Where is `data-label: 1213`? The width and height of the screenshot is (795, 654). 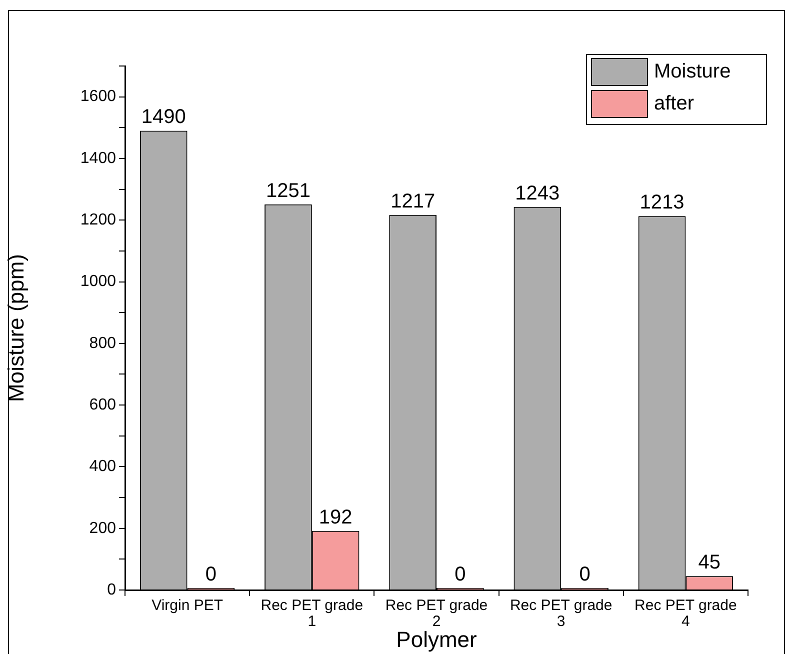
data-label: 1213 is located at coordinates (662, 203).